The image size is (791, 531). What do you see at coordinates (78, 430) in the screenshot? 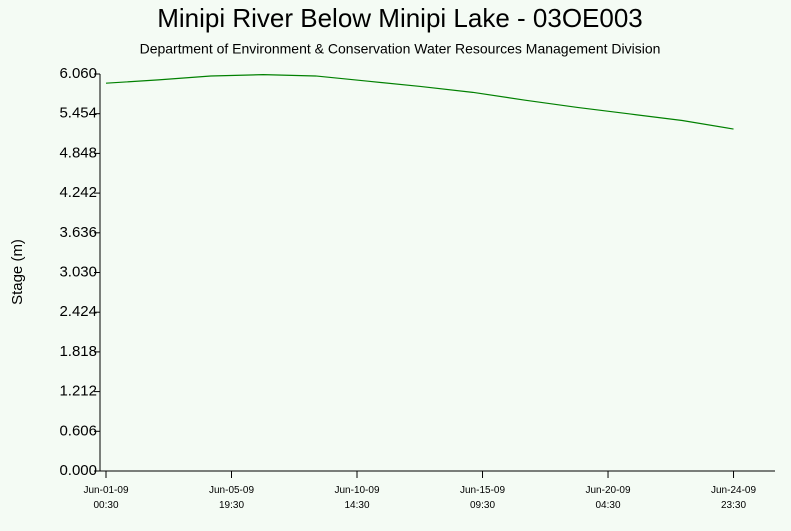
I see `y-tick-label: 0.606` at bounding box center [78, 430].